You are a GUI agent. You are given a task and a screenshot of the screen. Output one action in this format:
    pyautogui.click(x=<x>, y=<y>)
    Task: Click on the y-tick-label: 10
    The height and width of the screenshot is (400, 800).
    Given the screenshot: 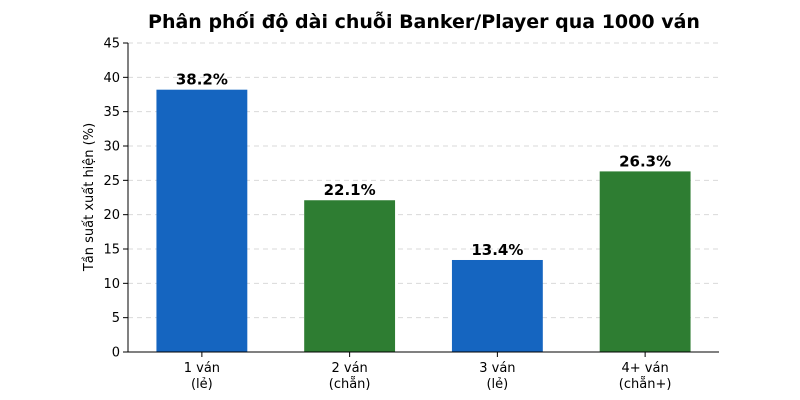 What is the action you would take?
    pyautogui.click(x=111, y=284)
    